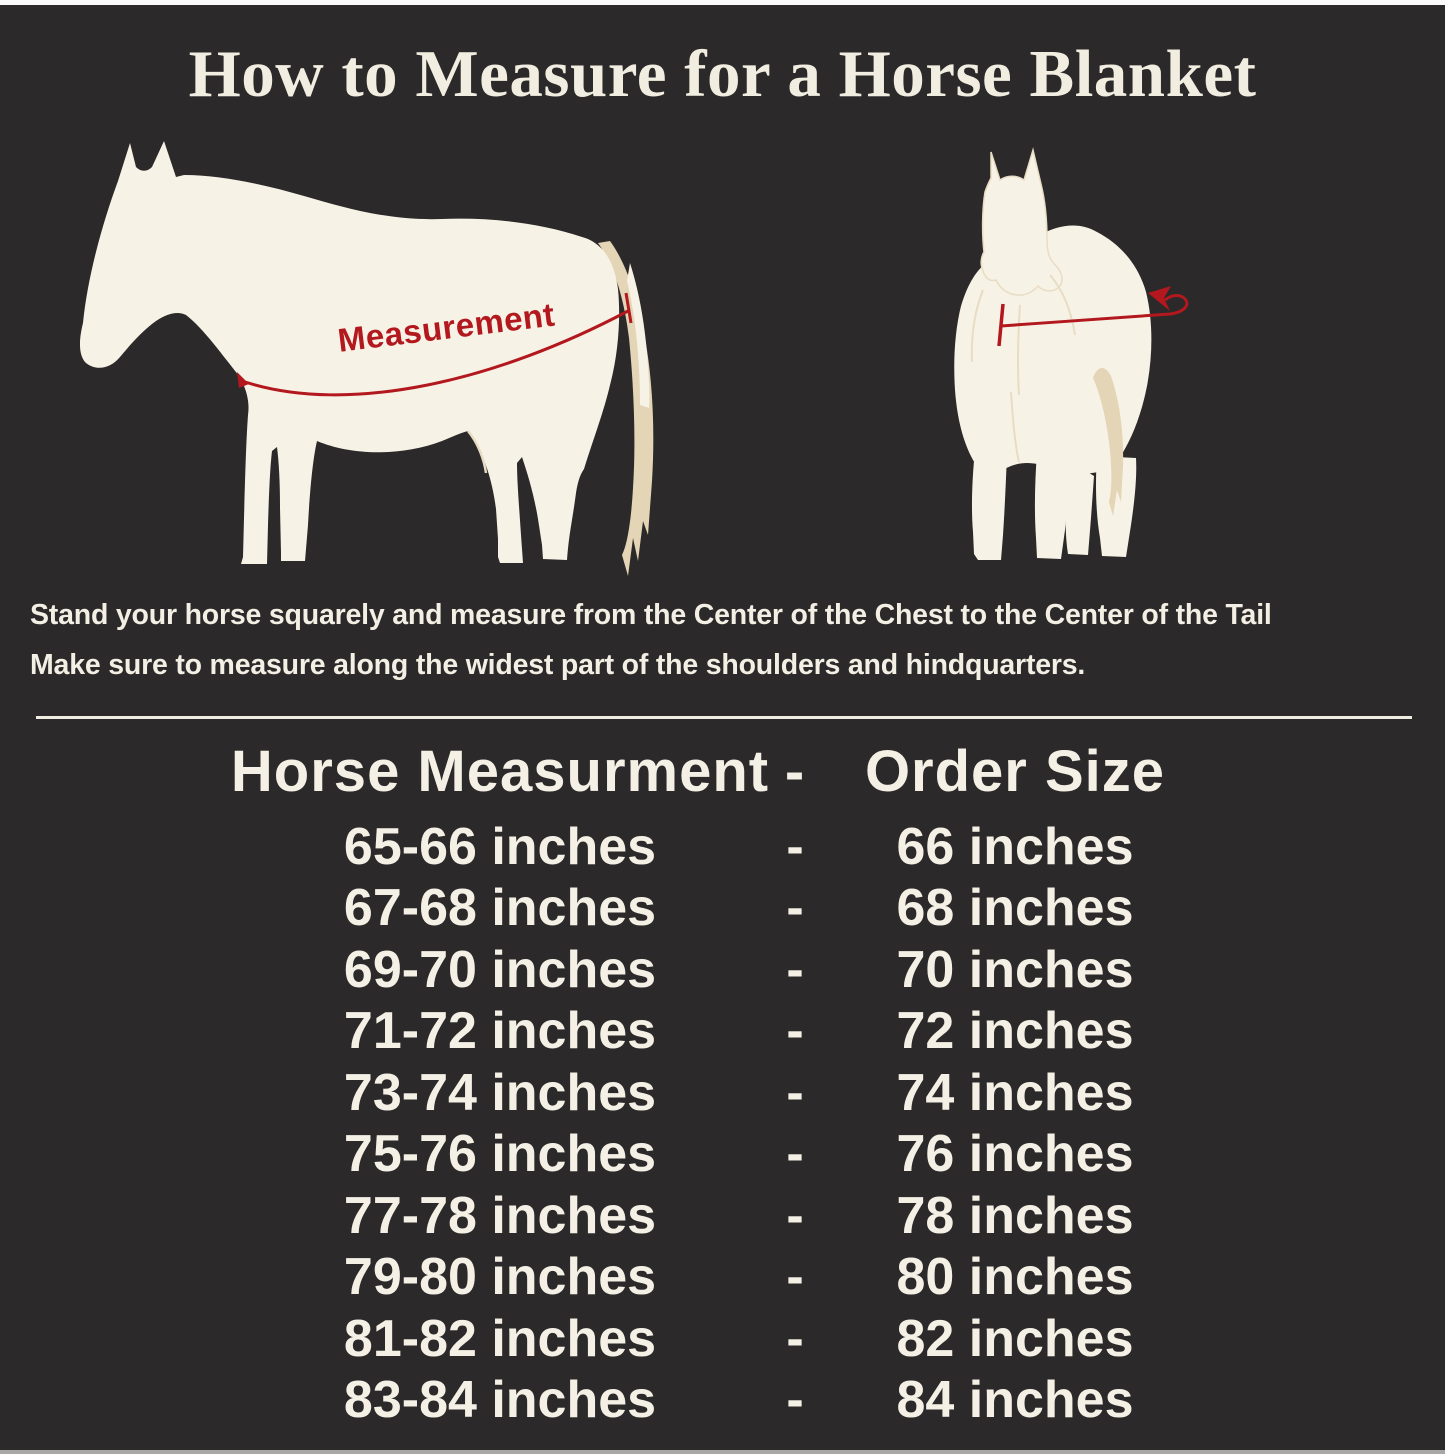 This screenshot has width=1445, height=1454. What do you see at coordinates (1015, 1154) in the screenshot?
I see `order-size-cell: 76 inches` at bounding box center [1015, 1154].